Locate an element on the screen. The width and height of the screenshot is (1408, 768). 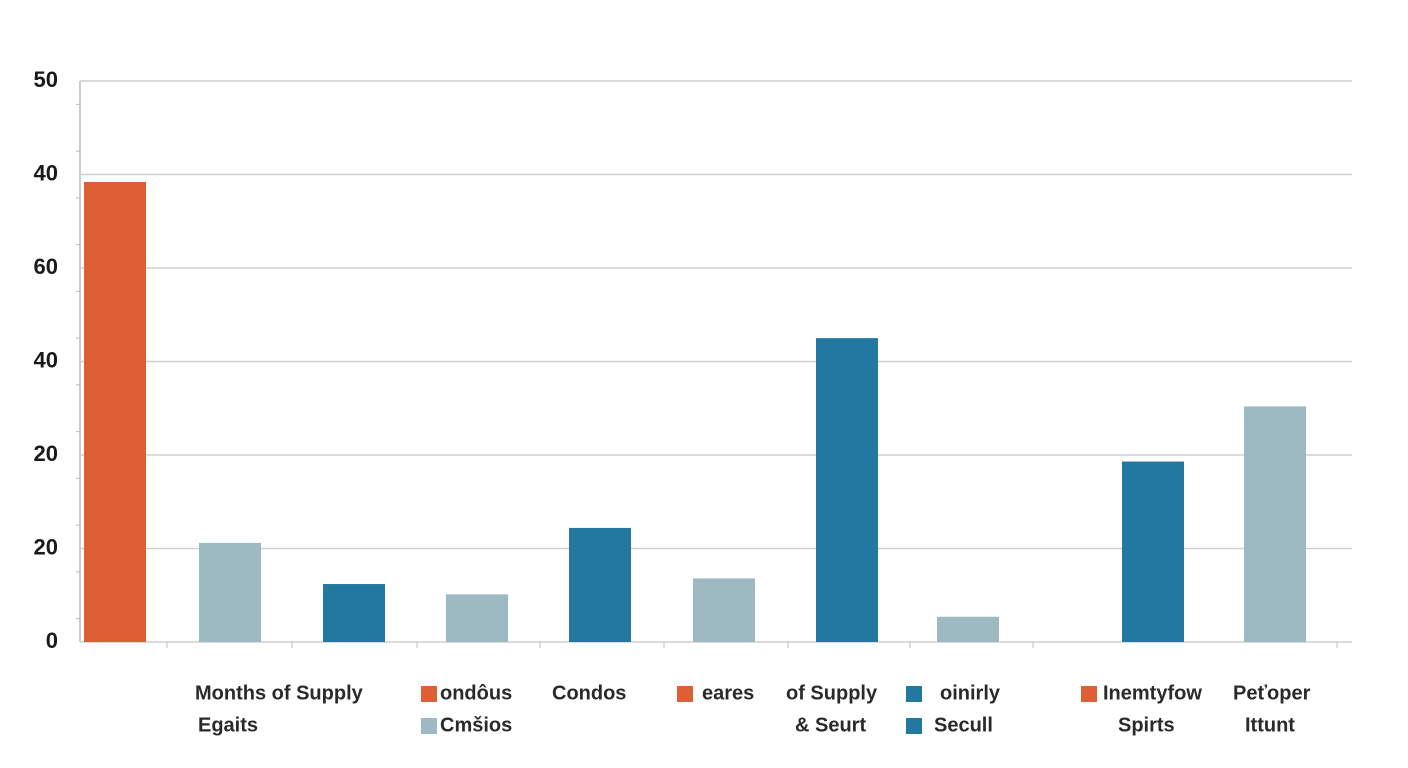
legend-label: Cmšios is located at coordinates (476, 725).